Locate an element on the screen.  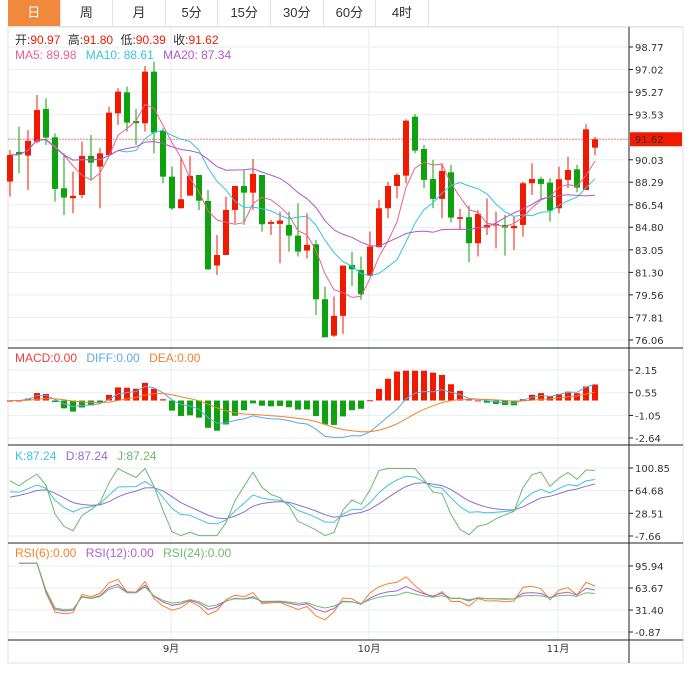
ma-legend: MA5: 89.98 MA10: 88.61 MA20: 87.34 is located at coordinates (123, 55).